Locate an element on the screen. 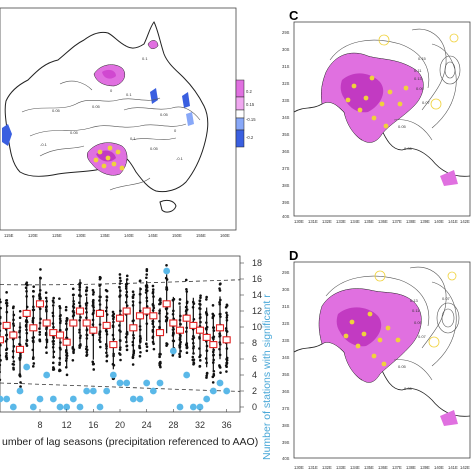  contour-label: -0.1 is located at coordinates (44, 144).